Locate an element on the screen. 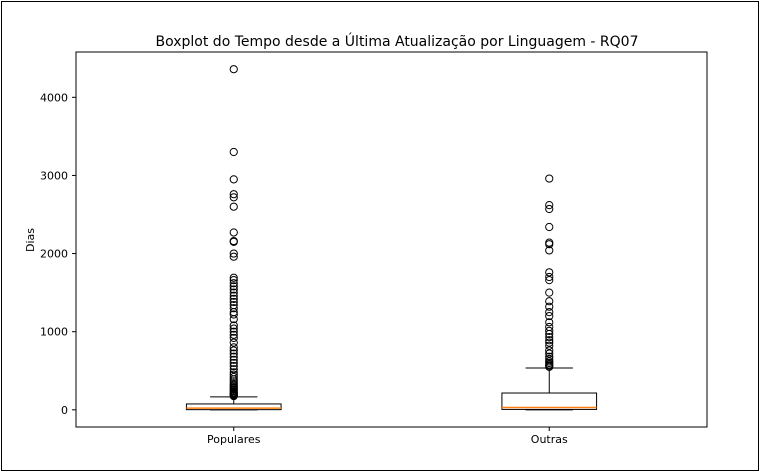 This screenshot has width=762, height=474. y-tick-label: 0 is located at coordinates (64, 410).